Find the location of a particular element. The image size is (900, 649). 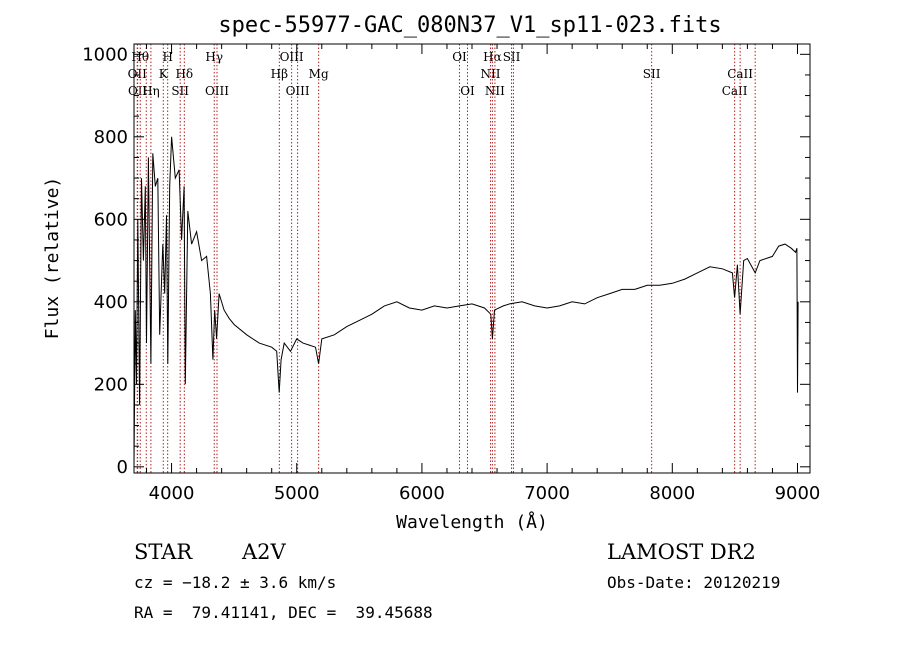

y-tick-label-200: 200 is located at coordinates (111, 384).